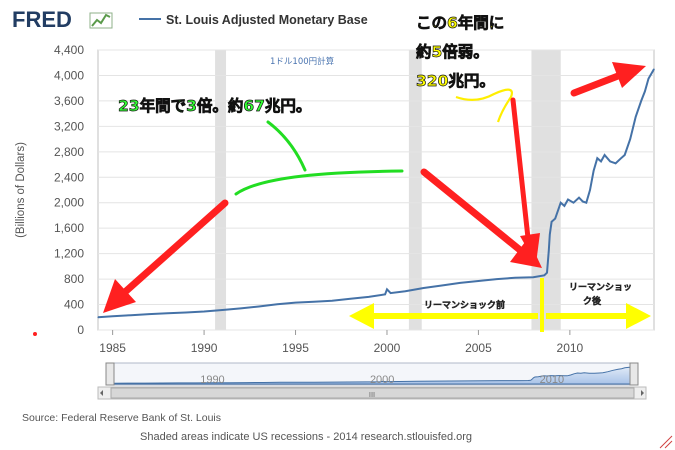 The height and width of the screenshot is (450, 675). I want to click on x-tick-labels: 1985 1990 1995 2000 2005 2010, so click(341, 342).